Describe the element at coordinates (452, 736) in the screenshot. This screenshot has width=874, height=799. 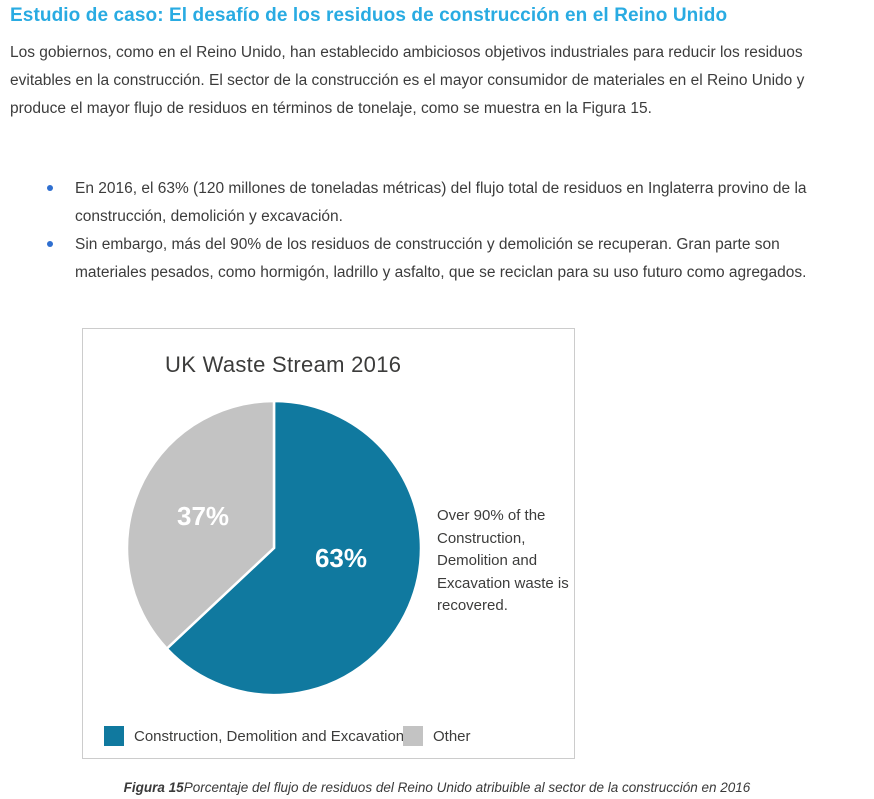
I see `legend-label: Other` at that location.